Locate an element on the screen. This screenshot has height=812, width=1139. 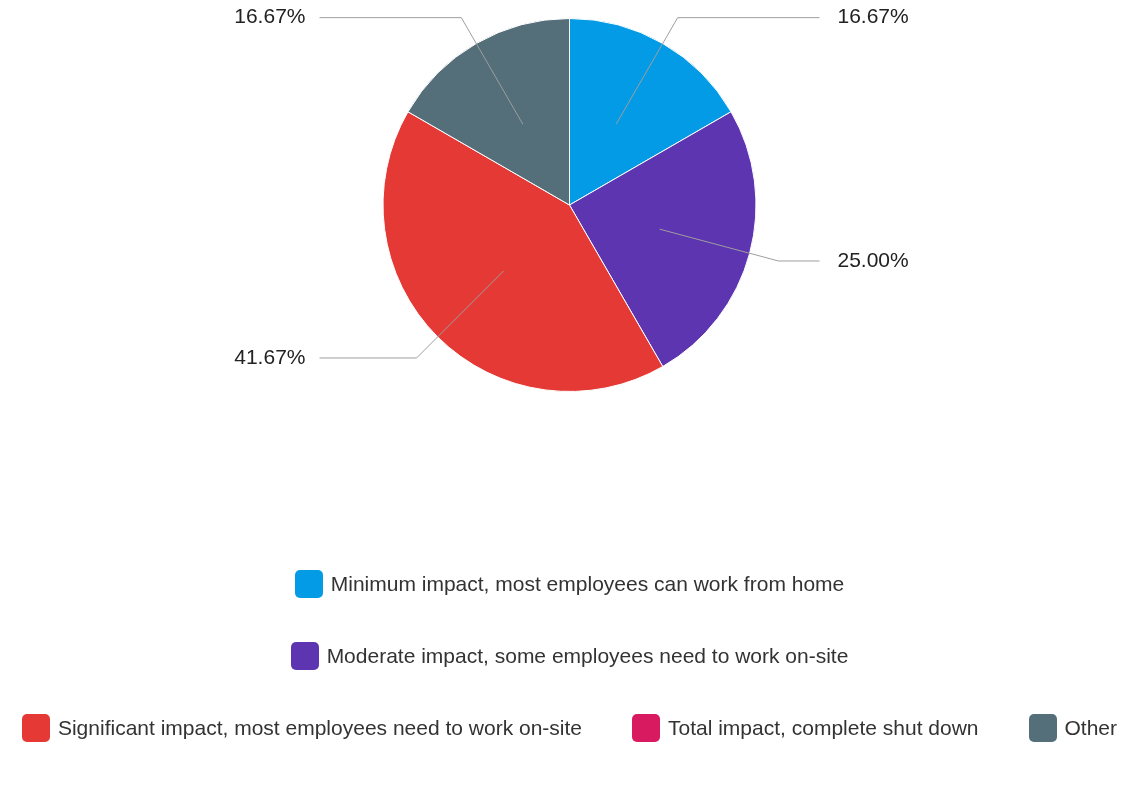
legend-label: Other is located at coordinates (1091, 728).